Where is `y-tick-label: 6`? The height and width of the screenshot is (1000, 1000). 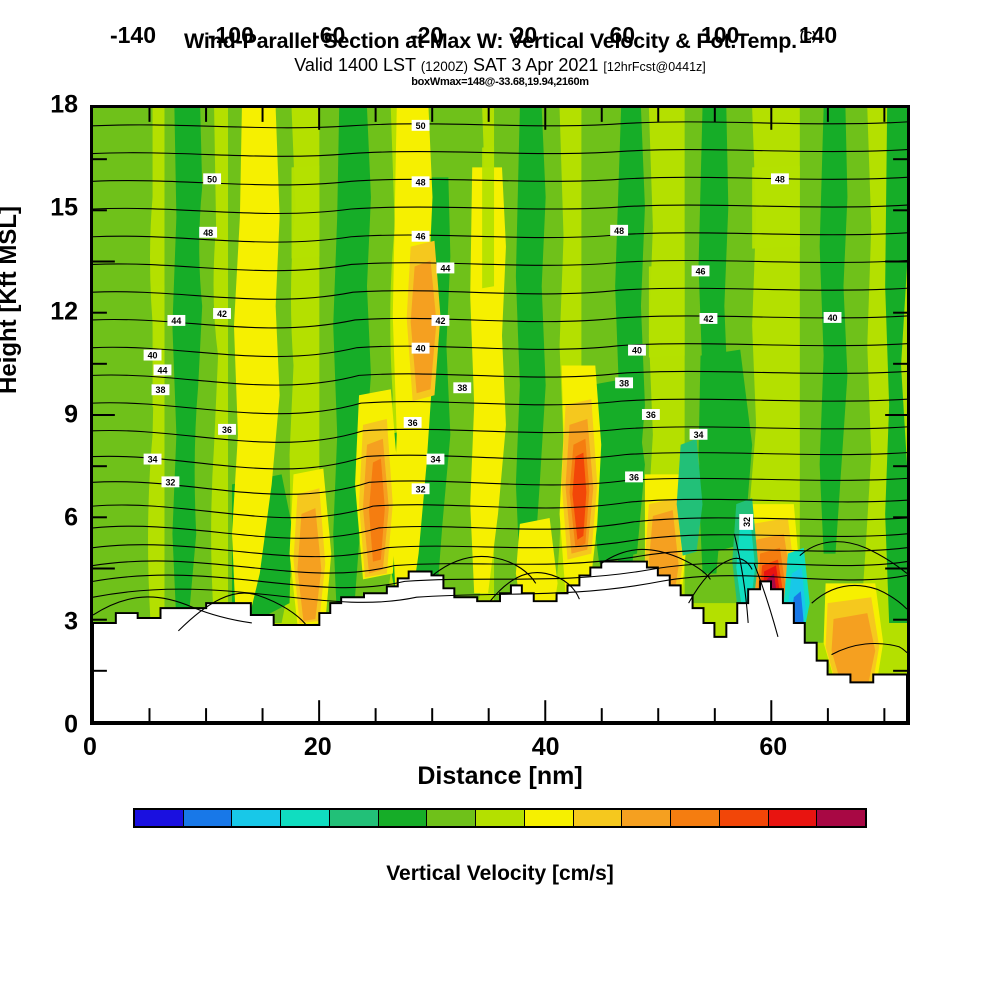
y-tick-label: 6 is located at coordinates (71, 517).